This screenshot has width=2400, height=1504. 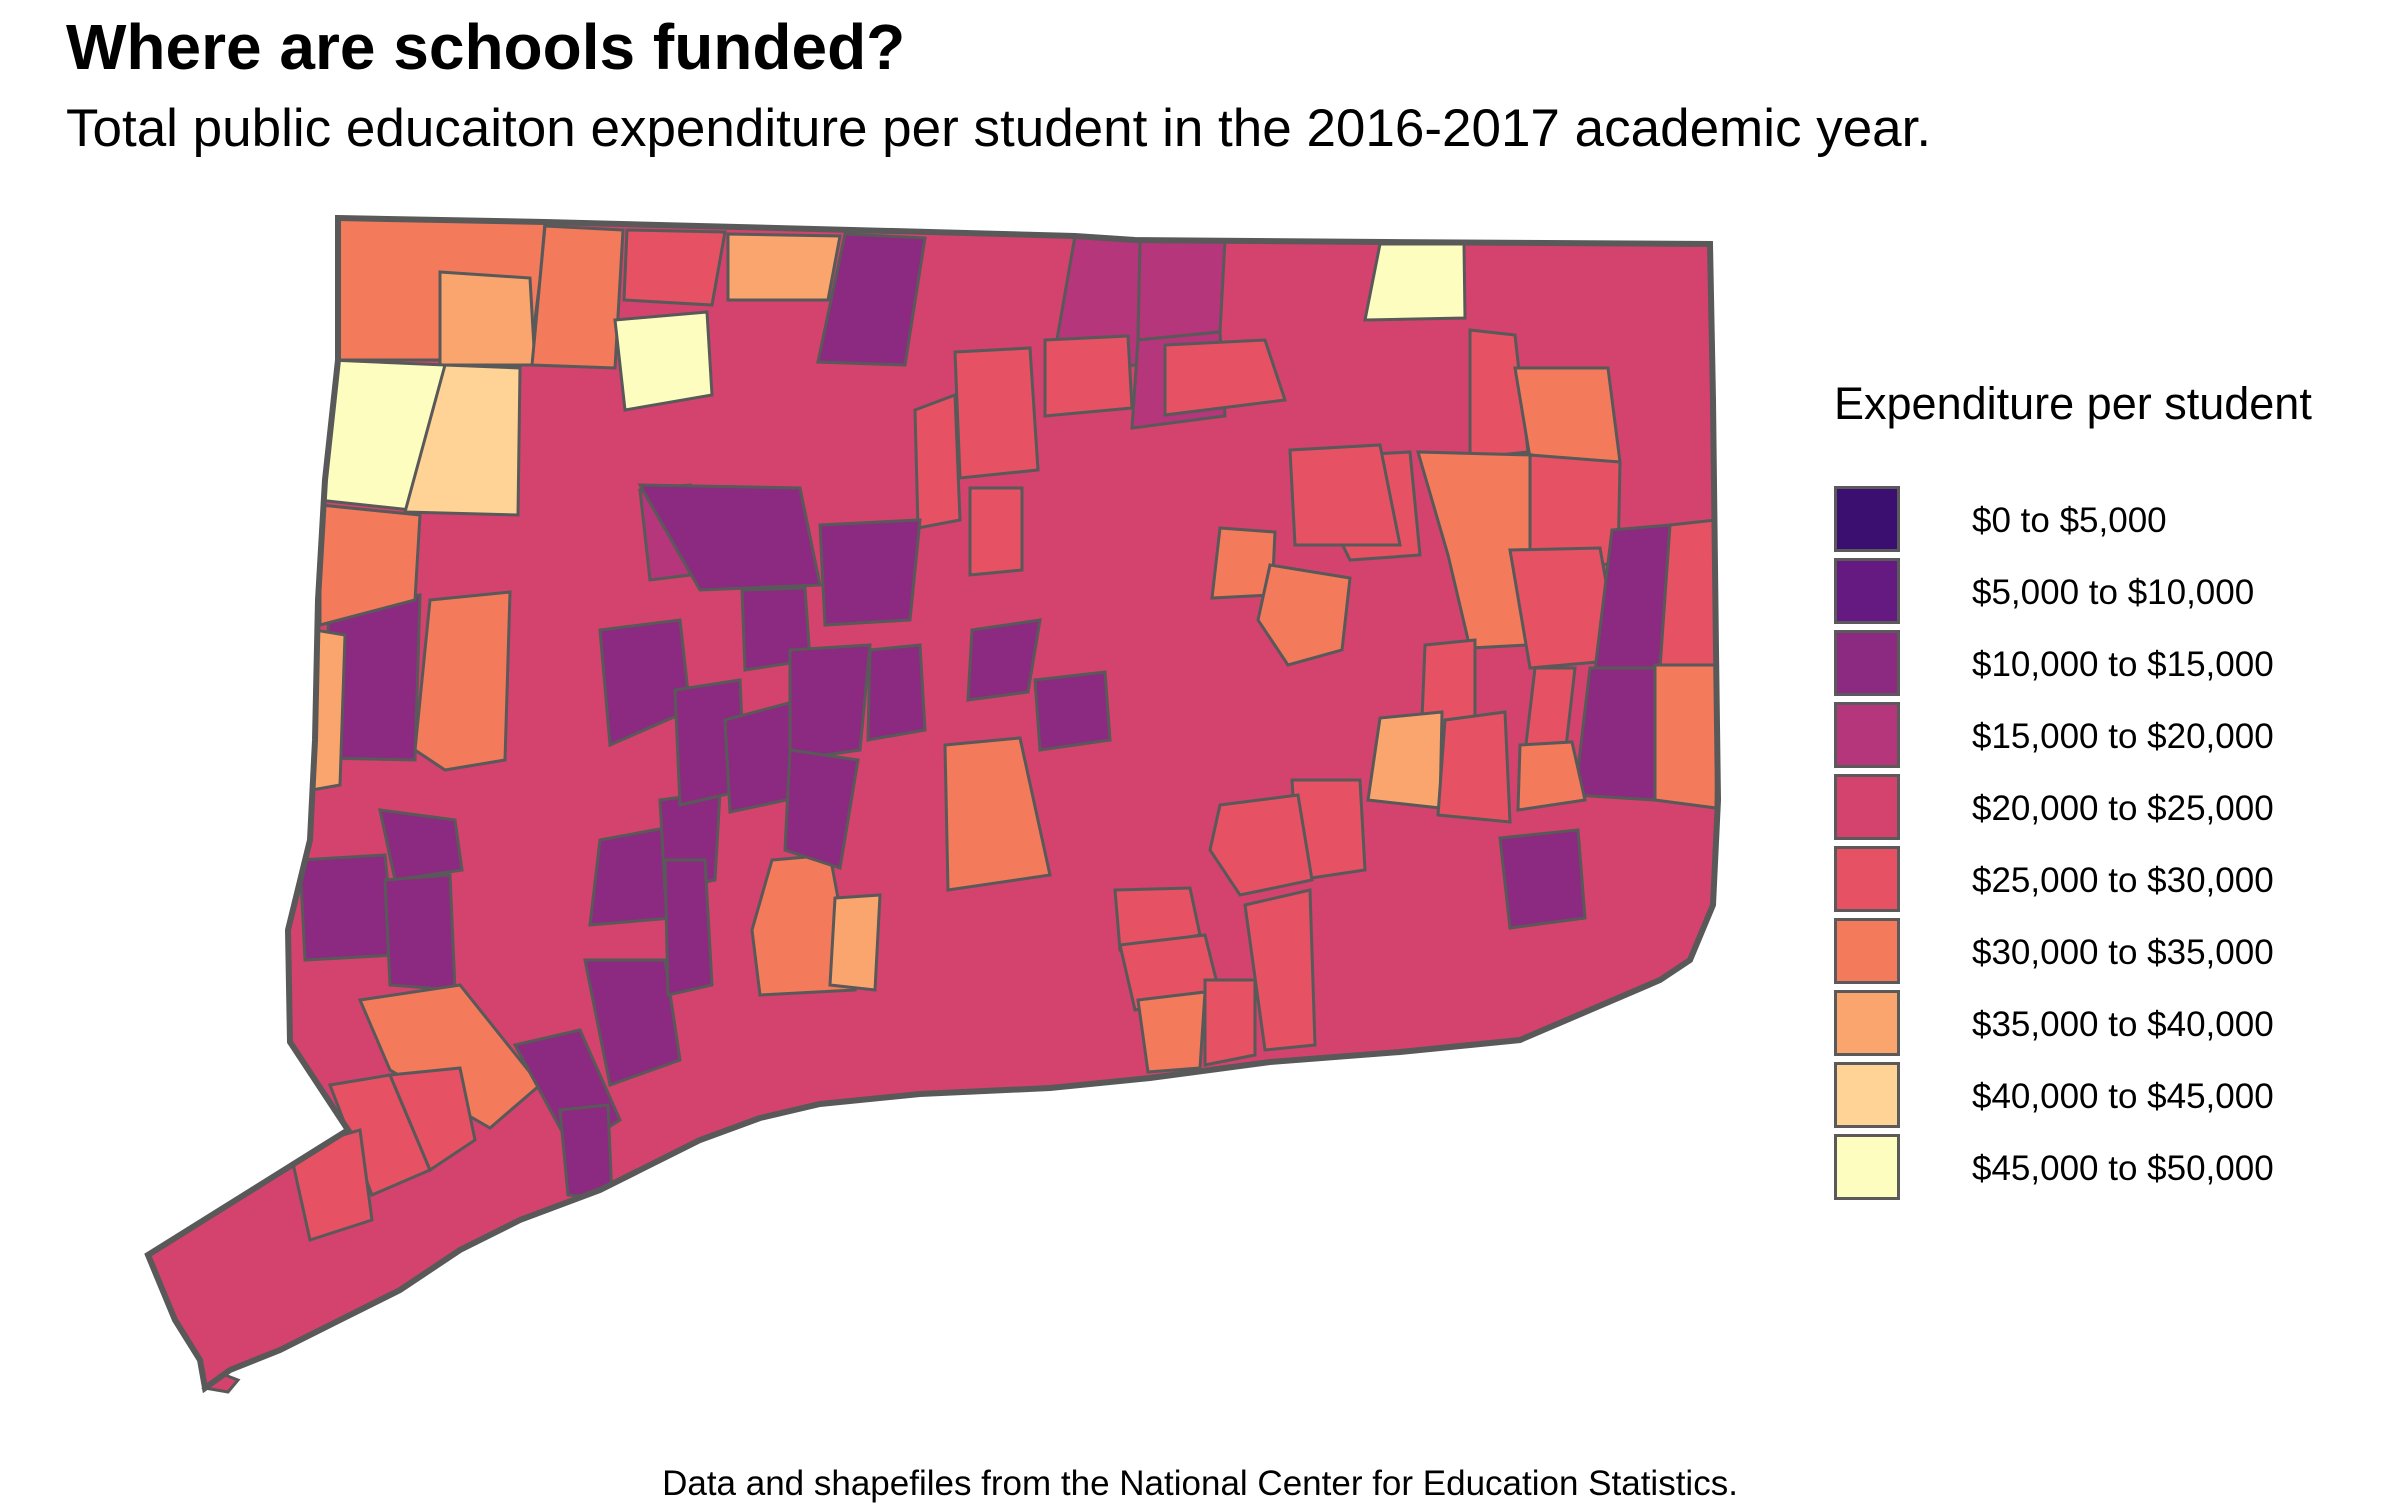 I want to click on legend-item: $5,000 to $10,000, so click(x=2114, y=594).